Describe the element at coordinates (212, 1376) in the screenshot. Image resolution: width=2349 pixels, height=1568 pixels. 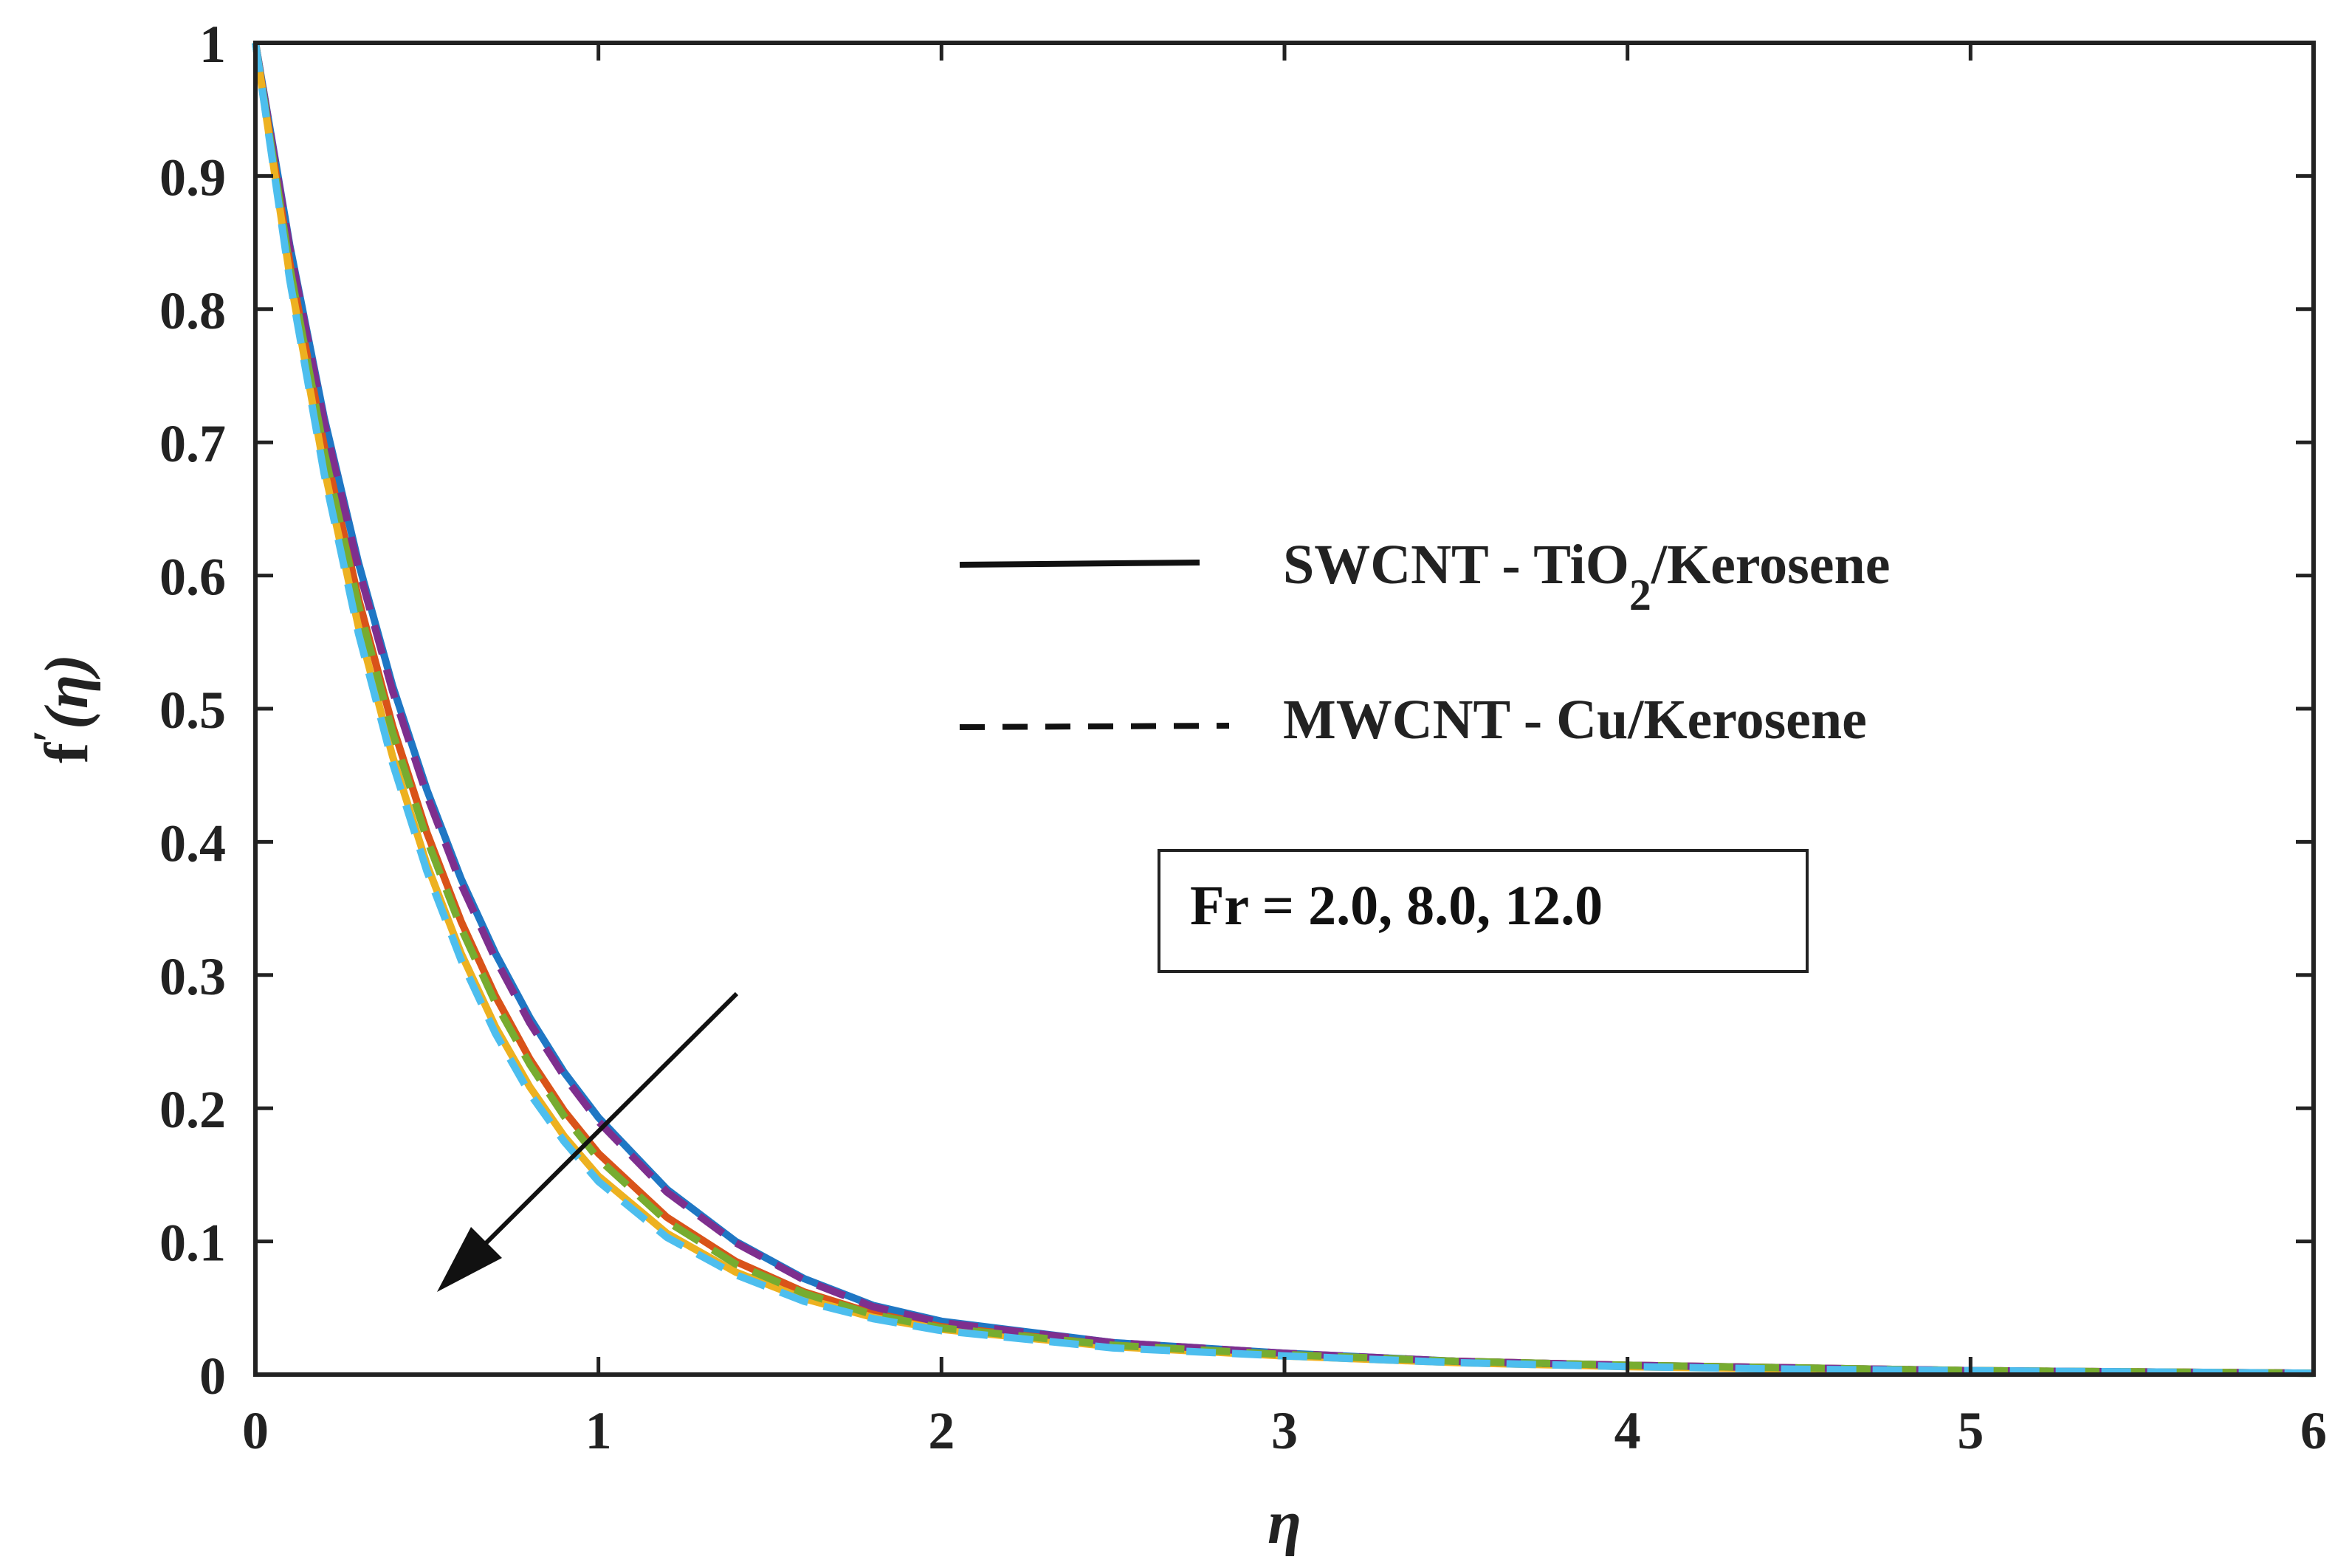
I see `y-tick-label: 0` at that location.